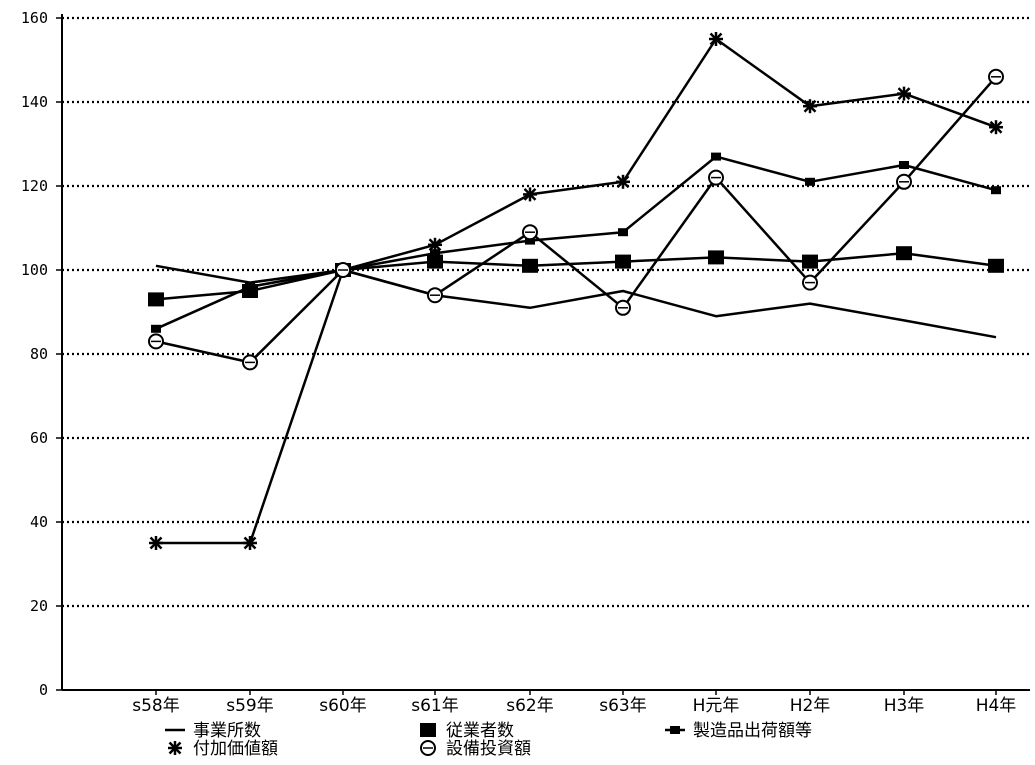  What do you see at coordinates (39, 522) in the screenshot?
I see `y-tick-label: 40` at bounding box center [39, 522].